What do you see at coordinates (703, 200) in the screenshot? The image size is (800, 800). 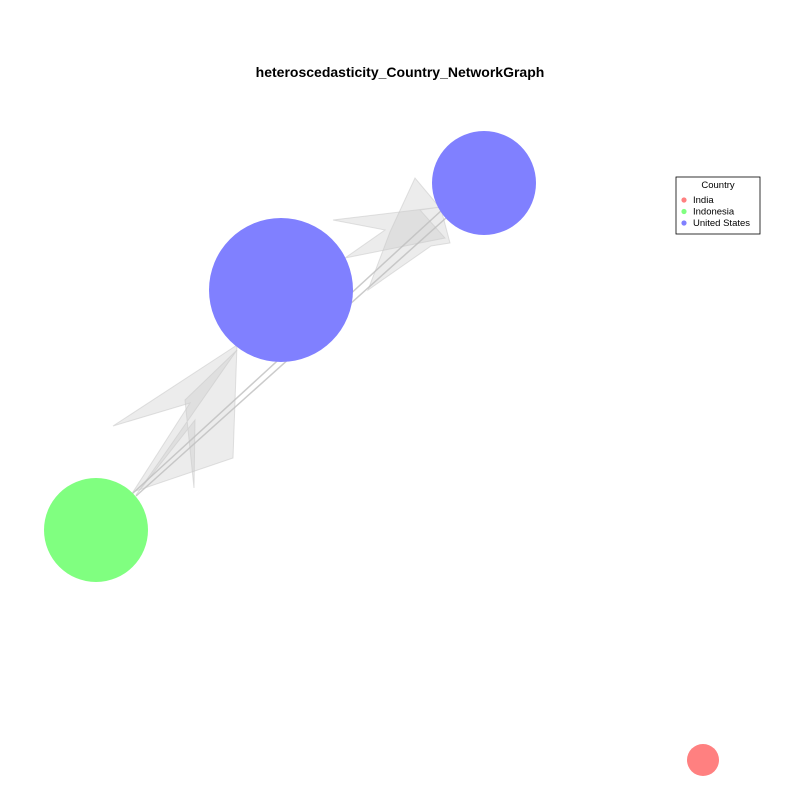 I see `legend-label-india: India` at bounding box center [703, 200].